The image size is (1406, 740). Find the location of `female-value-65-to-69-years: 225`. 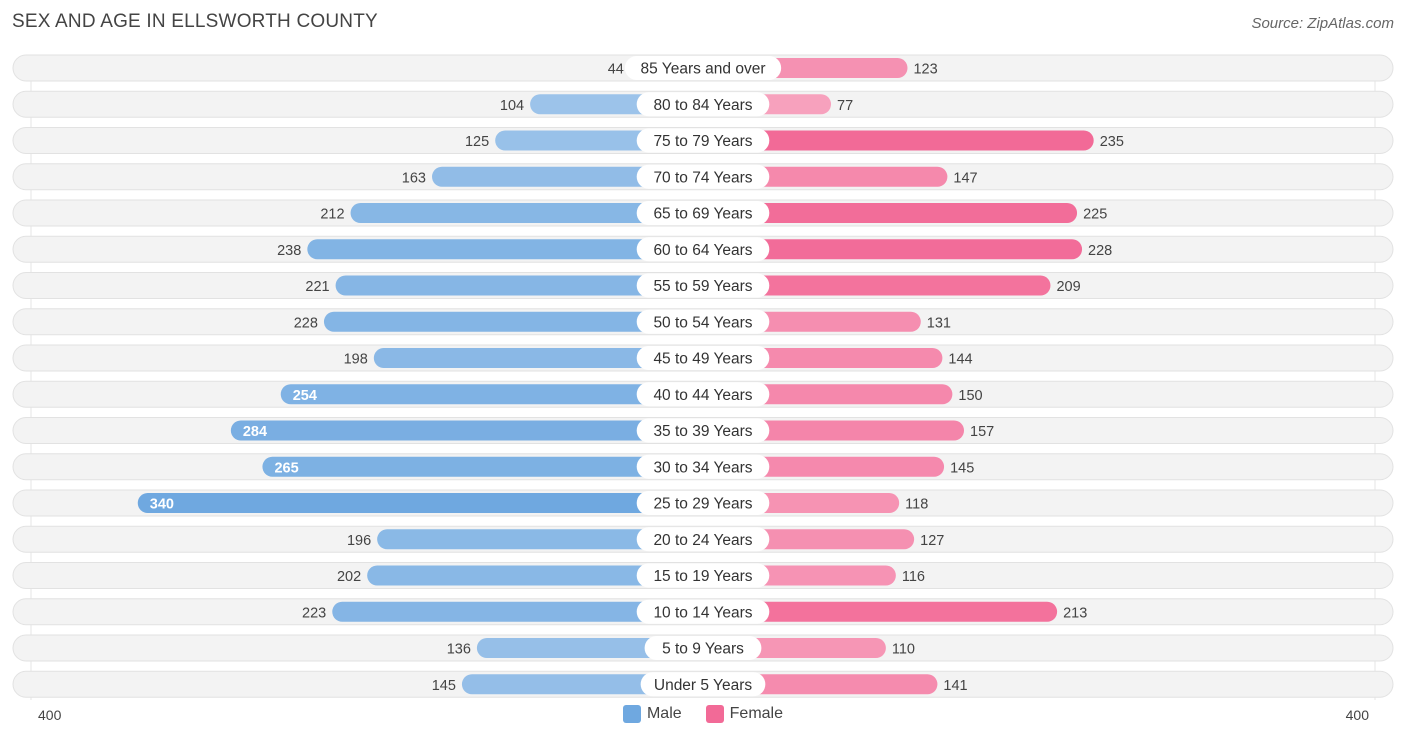

female-value-65-to-69-years: 225 is located at coordinates (1095, 215).